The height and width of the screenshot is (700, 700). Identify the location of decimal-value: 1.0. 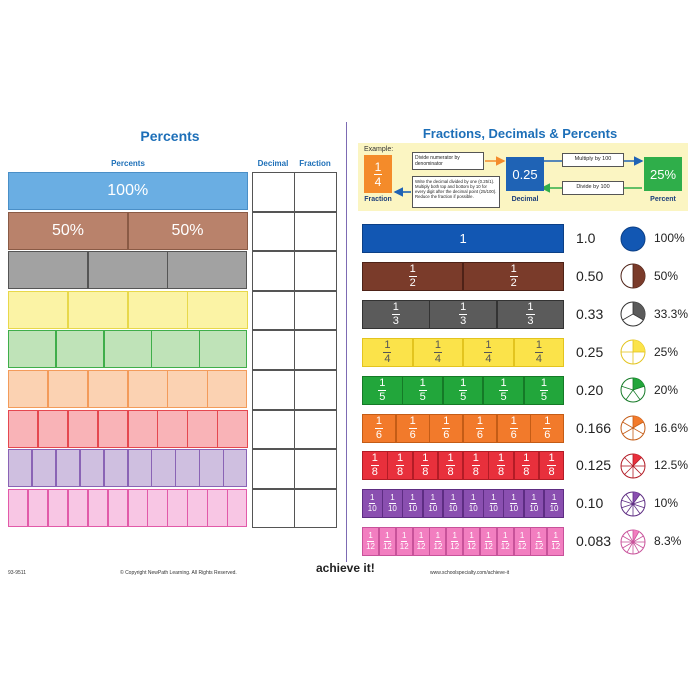
(586, 238).